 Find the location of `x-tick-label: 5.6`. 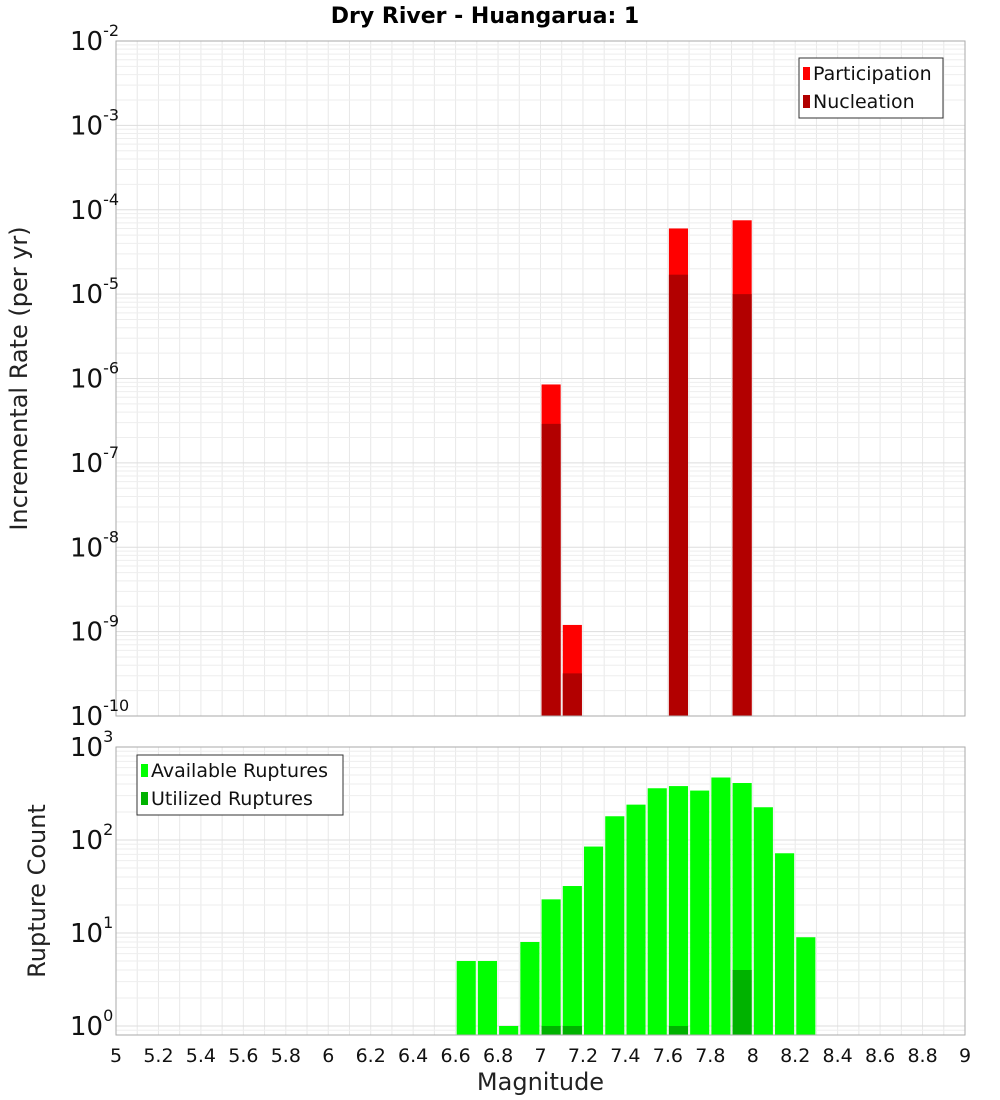

x-tick-label: 5.6 is located at coordinates (243, 1056).